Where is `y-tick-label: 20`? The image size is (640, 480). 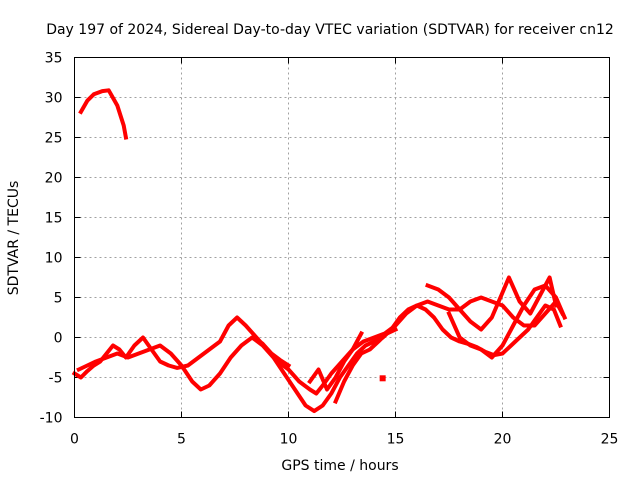 y-tick-label: 20 is located at coordinates (54, 179).